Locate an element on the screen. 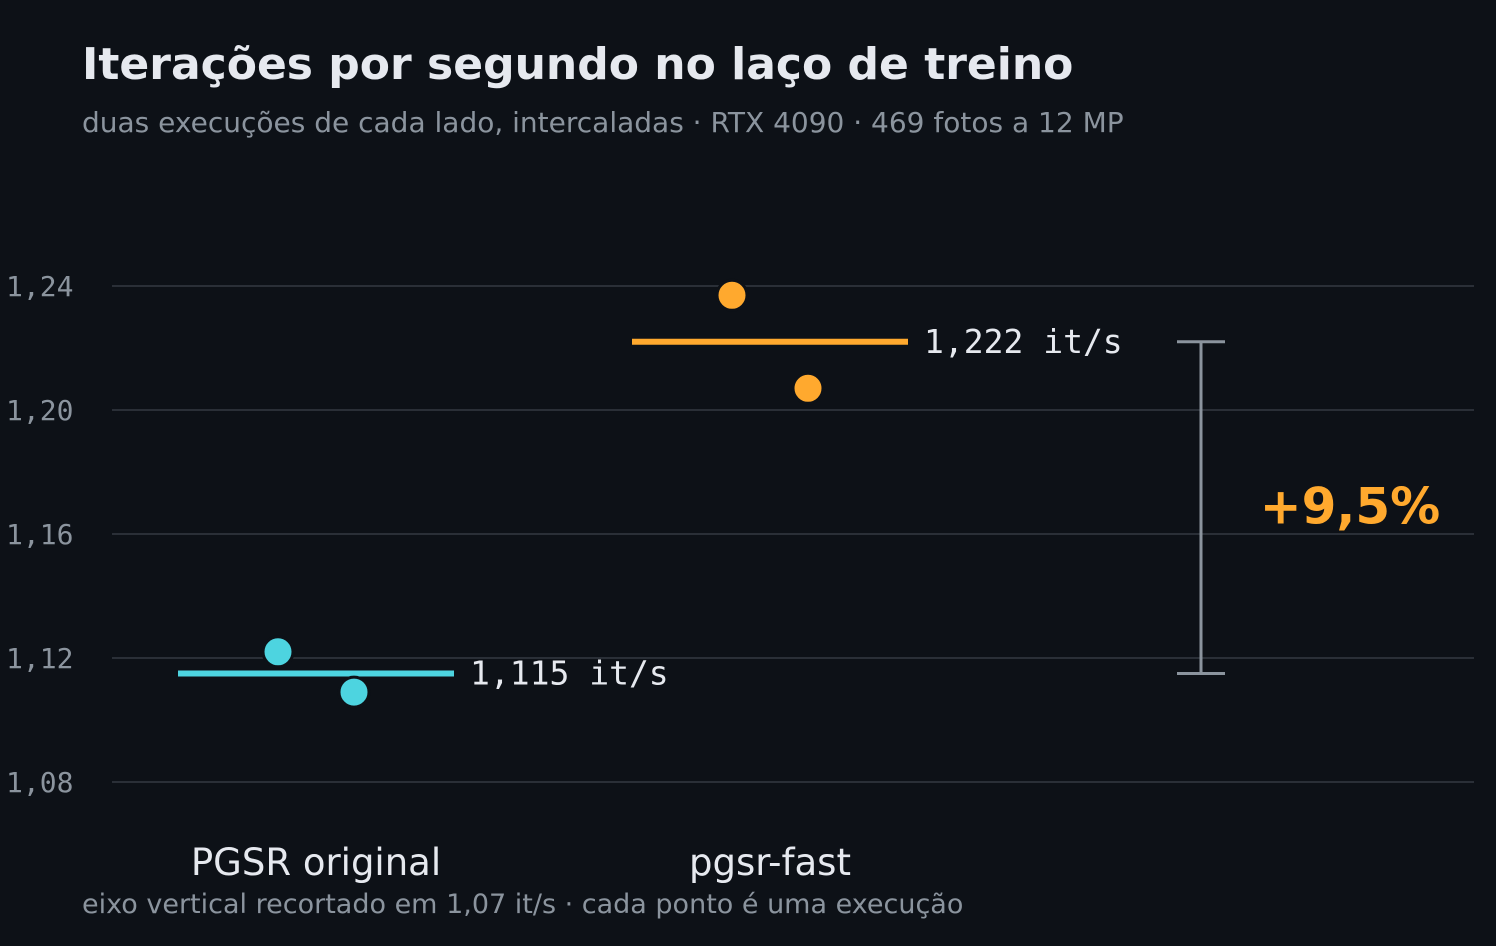  mean-label: 1,115 it/s is located at coordinates (569, 673).